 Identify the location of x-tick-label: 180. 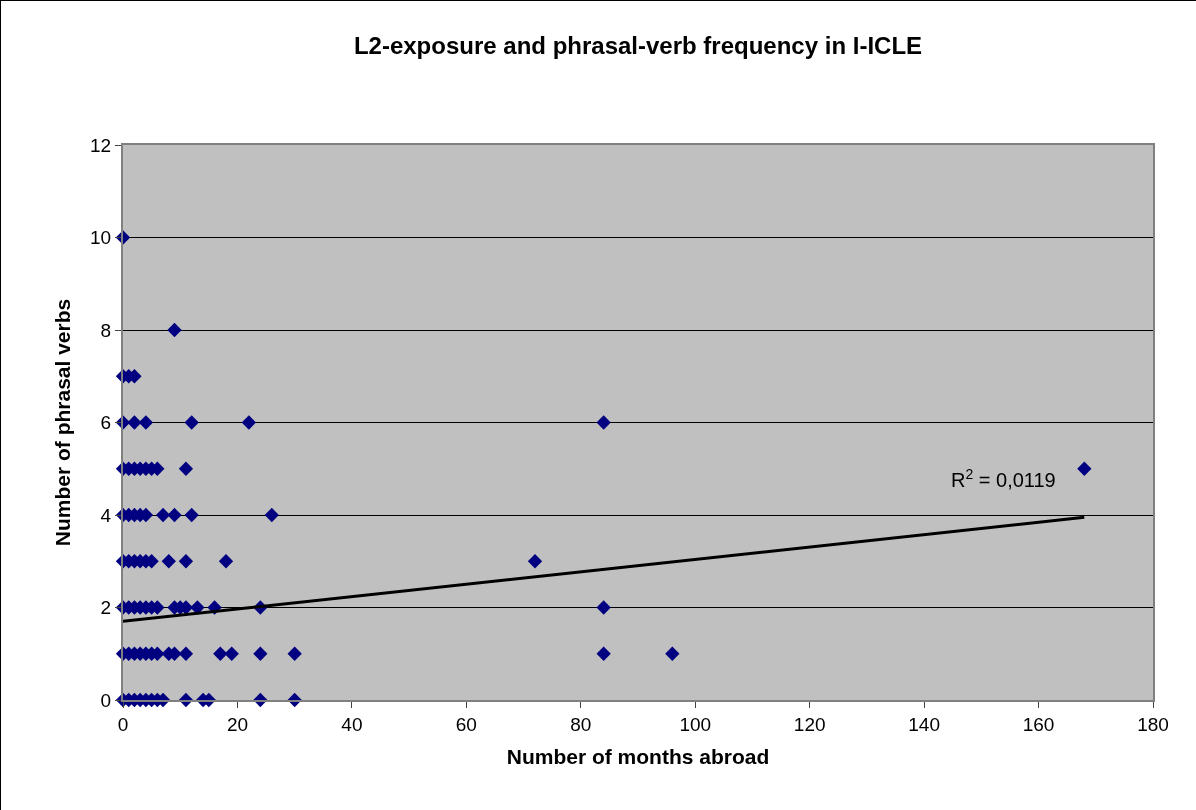
(1153, 724).